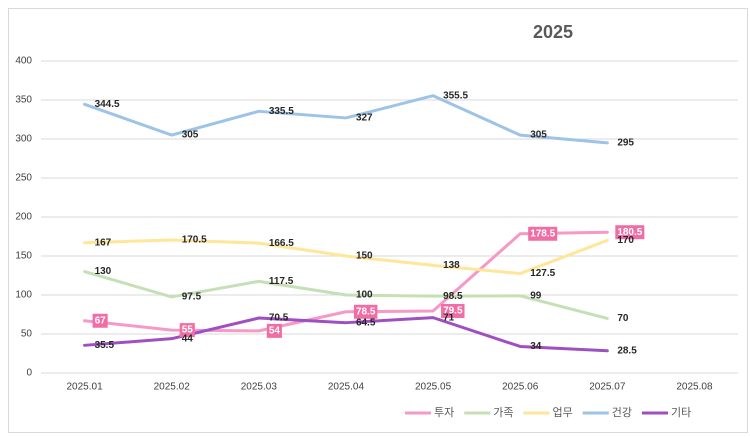  Describe the element at coordinates (188, 338) in the screenshot. I see `data-label: 44` at that location.